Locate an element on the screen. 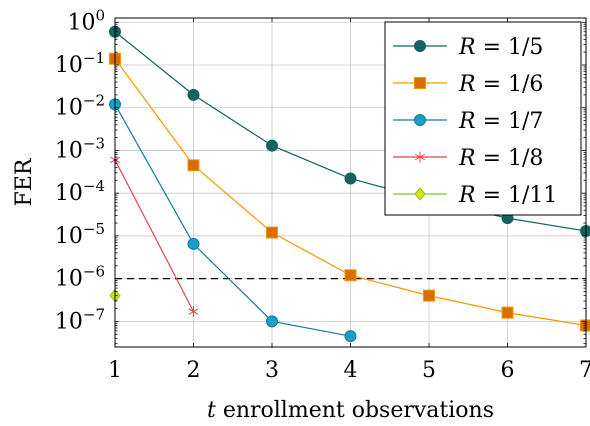  x-axis-label-text: enrollment observations is located at coordinates (355, 410).